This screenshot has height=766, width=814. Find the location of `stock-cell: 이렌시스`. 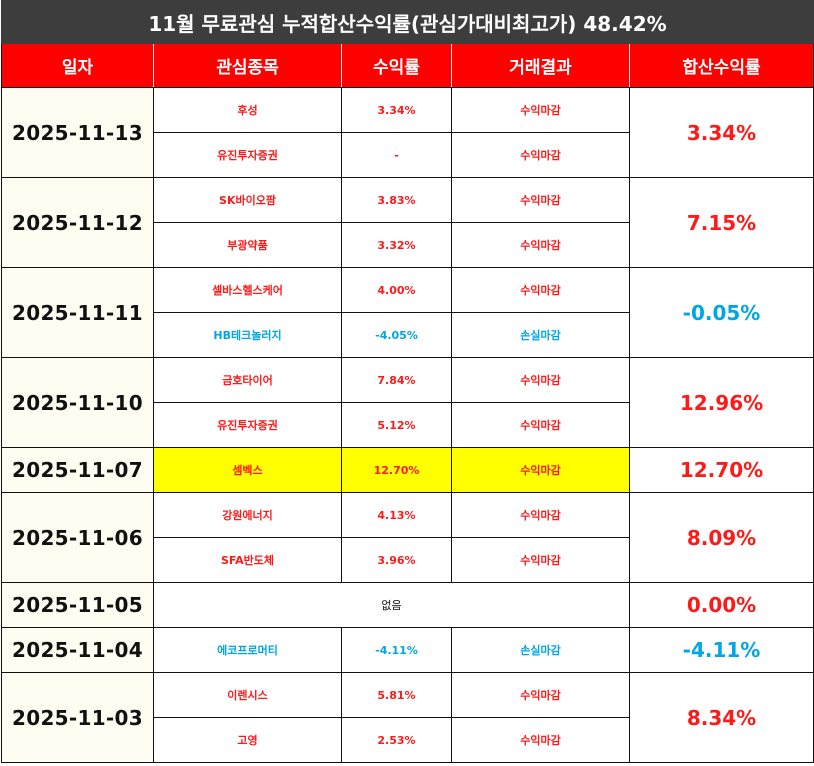

stock-cell: 이렌시스 is located at coordinates (247, 695).